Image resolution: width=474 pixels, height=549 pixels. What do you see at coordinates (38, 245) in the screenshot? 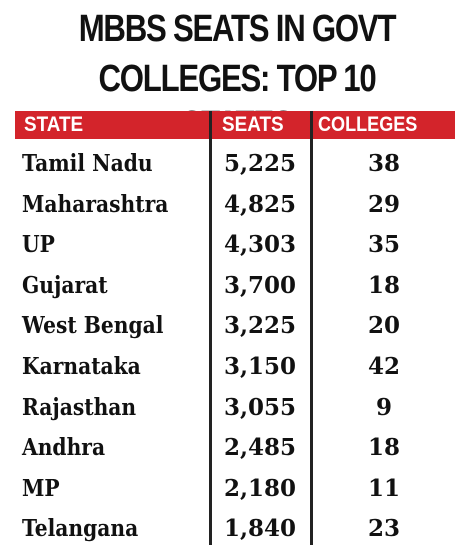
I see `state-cell: UP` at bounding box center [38, 245].